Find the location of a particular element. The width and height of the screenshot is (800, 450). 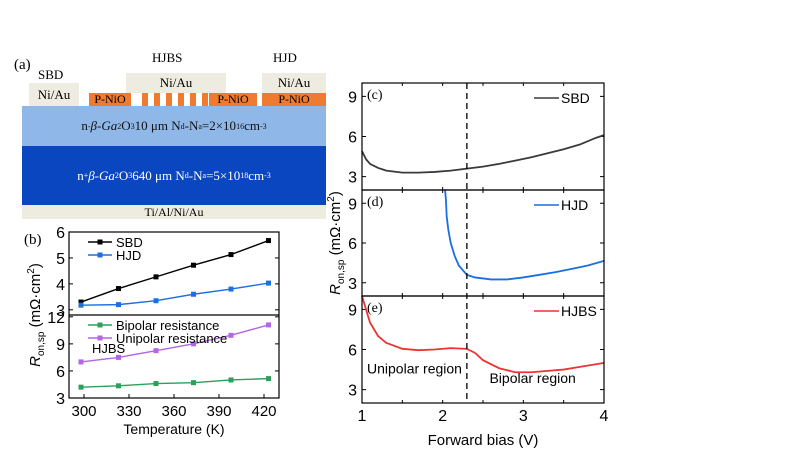

hjbs-metal: Ni/Au is located at coordinates (176, 83).